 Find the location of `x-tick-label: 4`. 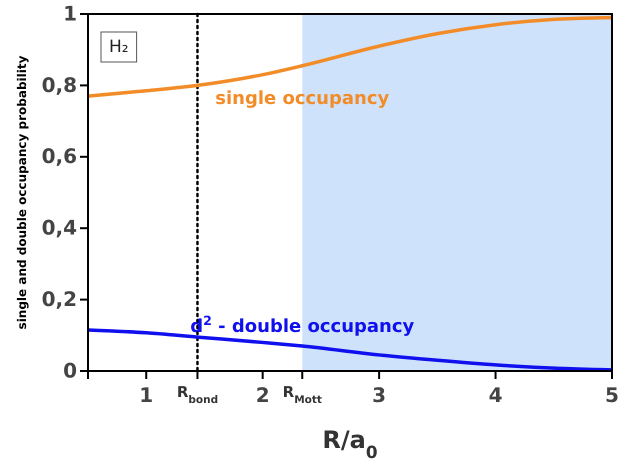

x-tick-label: 4 is located at coordinates (495, 395).